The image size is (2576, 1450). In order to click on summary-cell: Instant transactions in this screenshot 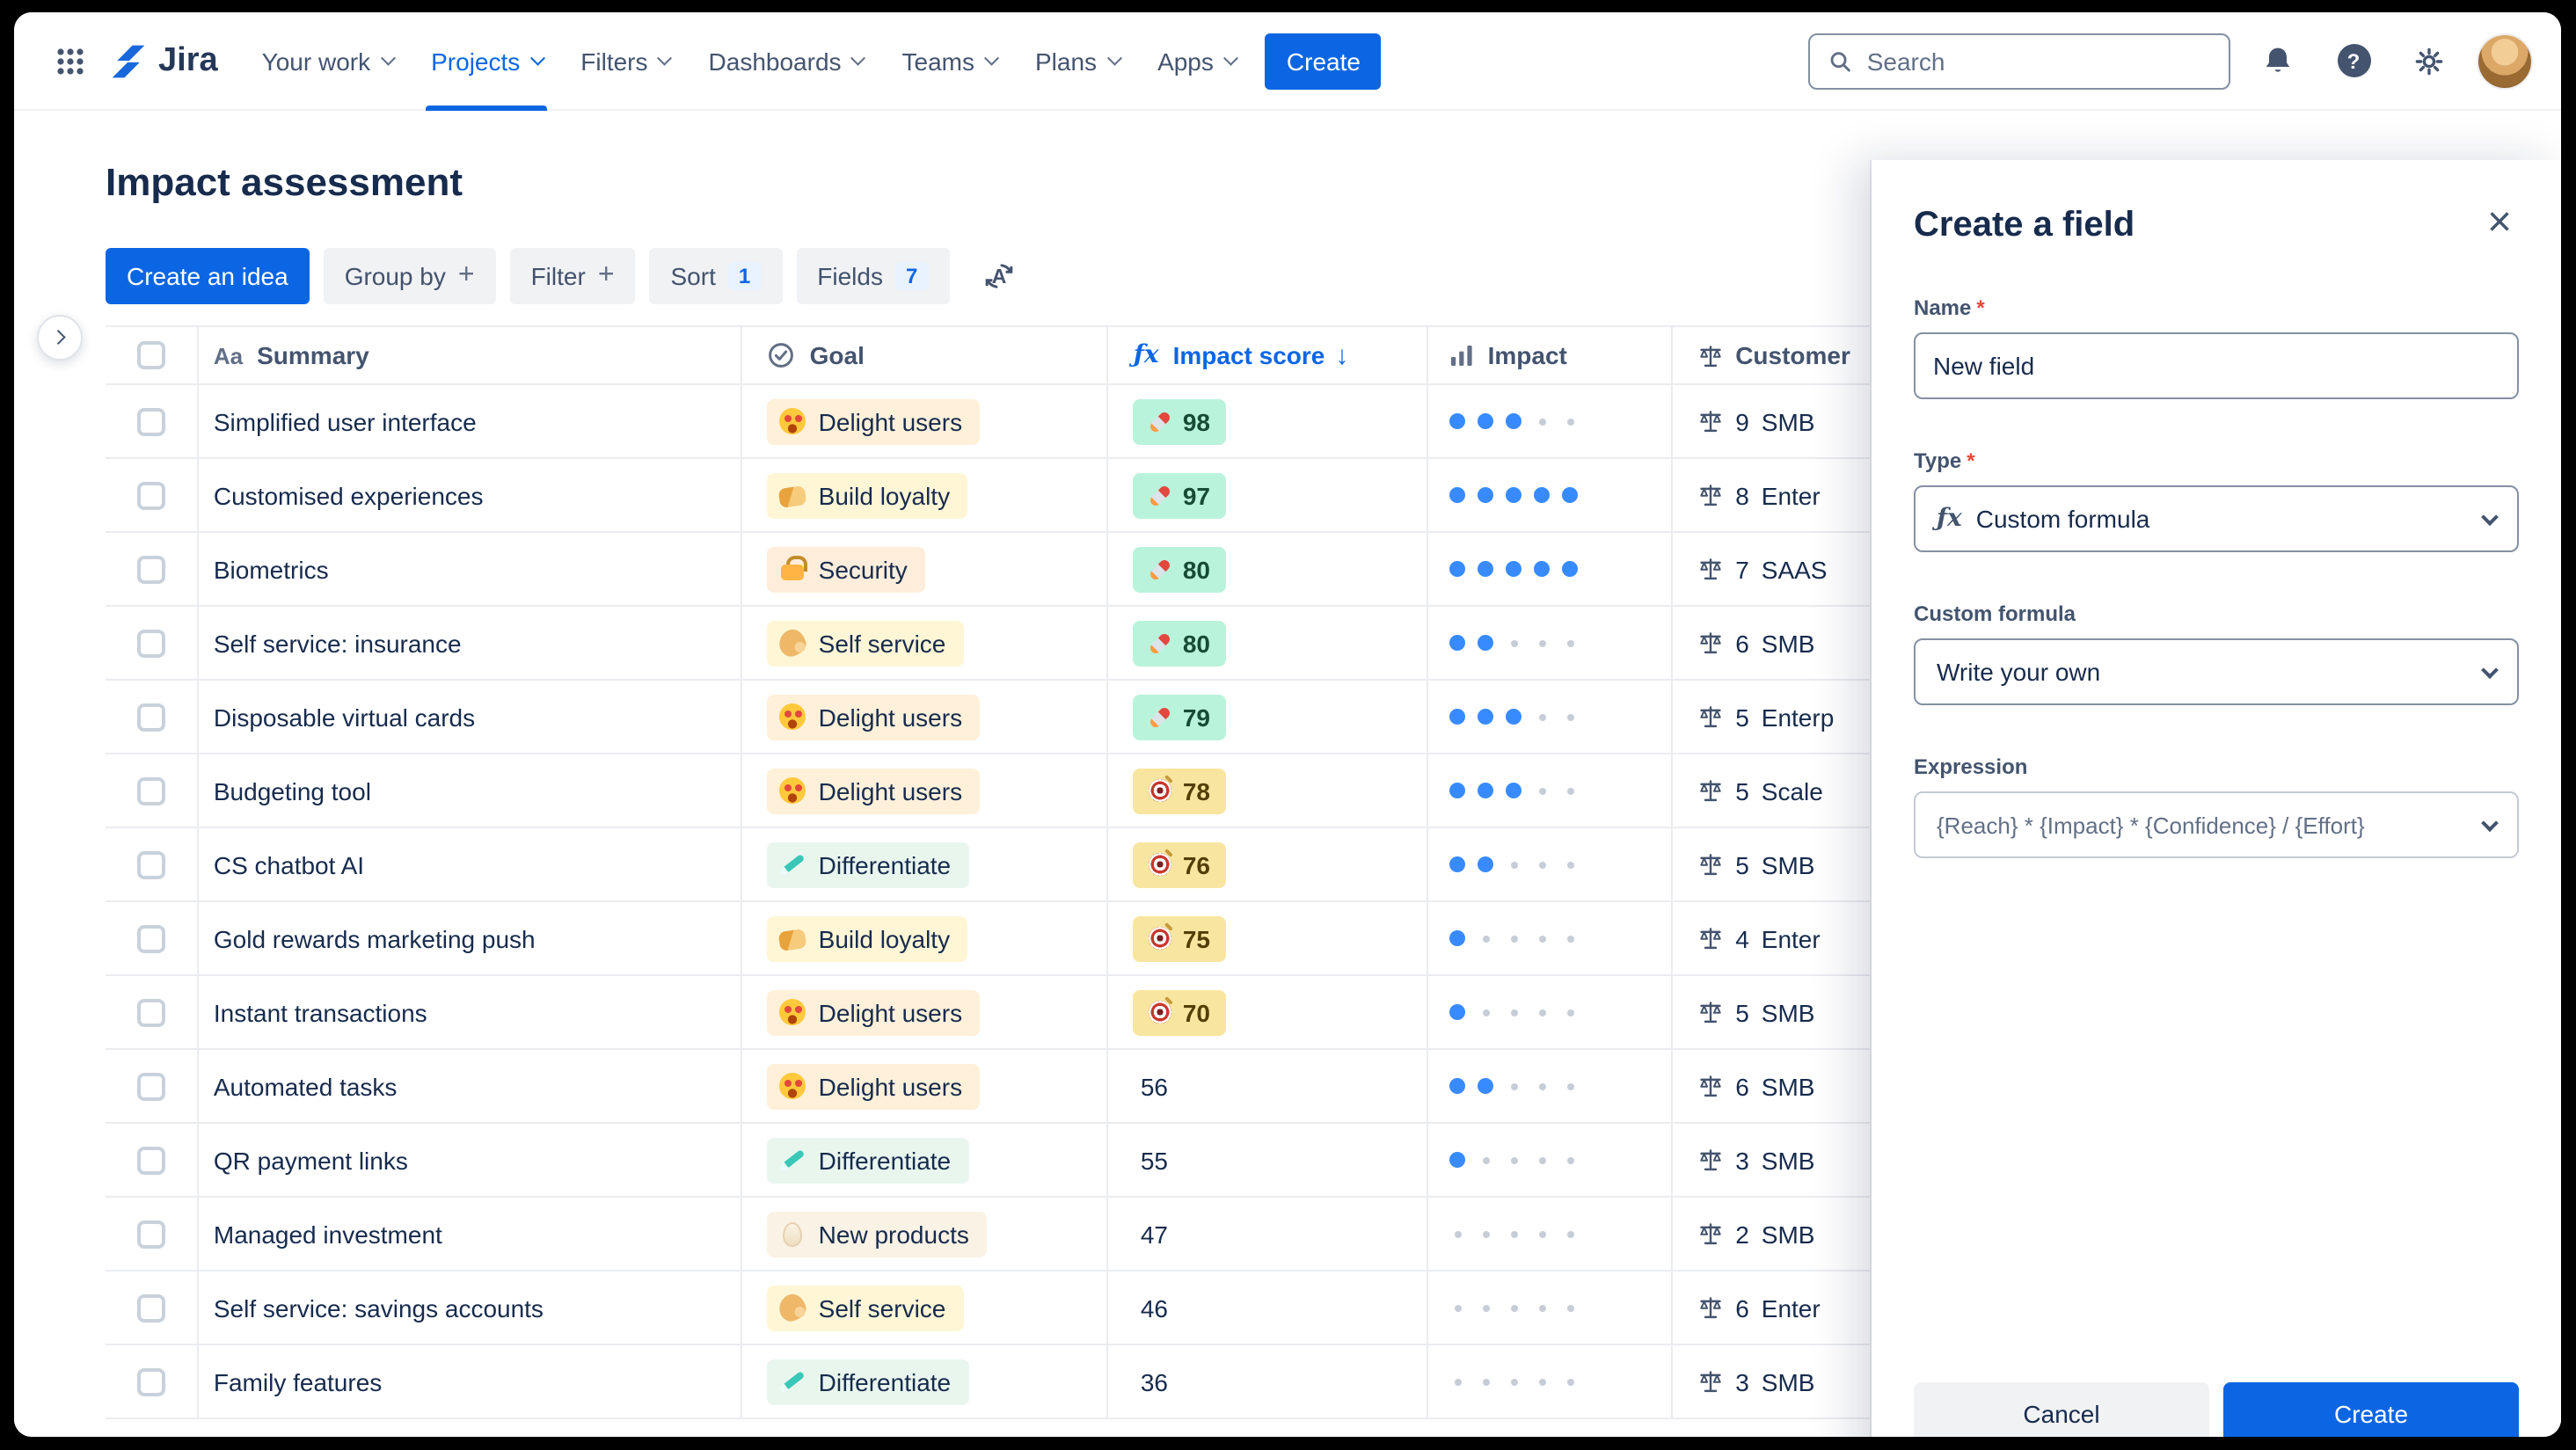, I will do `click(471, 1012)`.